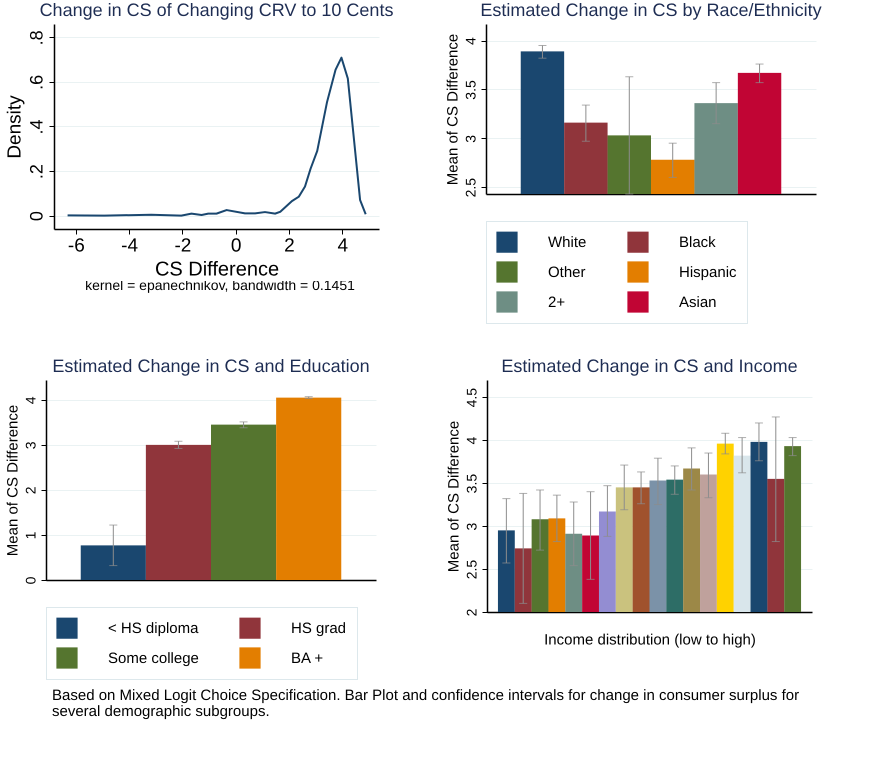 The height and width of the screenshot is (770, 871). I want to click on x-tick-label: 4, so click(342, 246).